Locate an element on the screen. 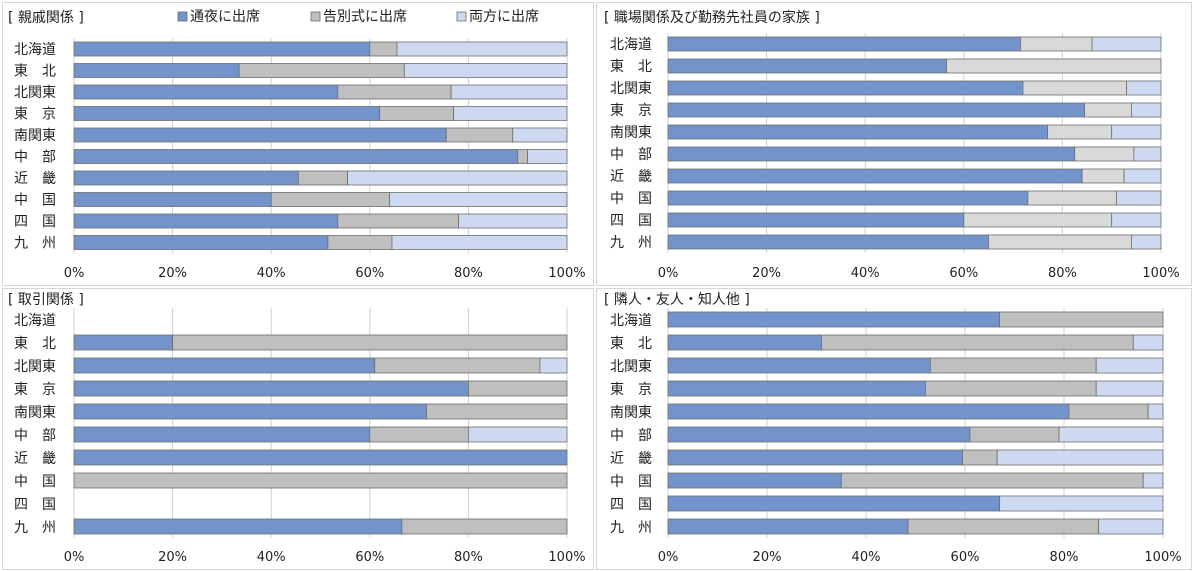 This screenshot has width=1194, height=571. category-label: 四 国 is located at coordinates (631, 505).